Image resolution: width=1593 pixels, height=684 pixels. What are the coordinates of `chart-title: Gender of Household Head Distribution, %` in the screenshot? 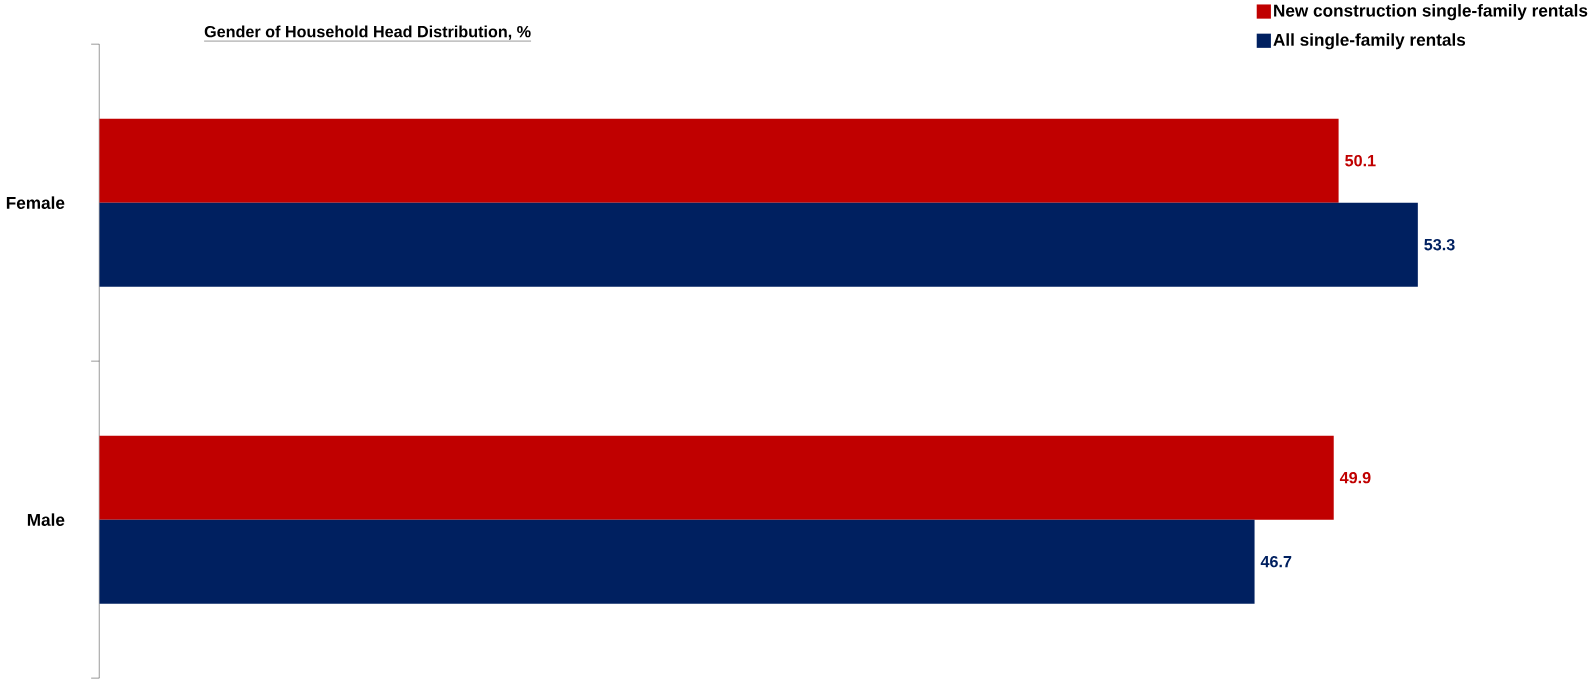 It's located at (367, 32).